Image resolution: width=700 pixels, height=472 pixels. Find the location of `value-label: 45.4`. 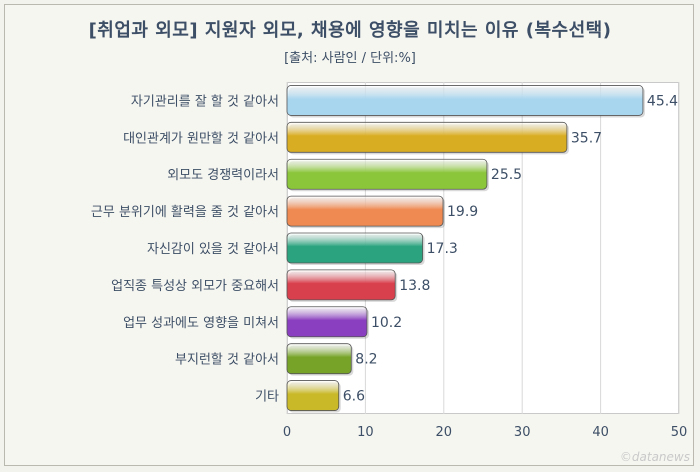

value-label: 45.4 is located at coordinates (662, 101).